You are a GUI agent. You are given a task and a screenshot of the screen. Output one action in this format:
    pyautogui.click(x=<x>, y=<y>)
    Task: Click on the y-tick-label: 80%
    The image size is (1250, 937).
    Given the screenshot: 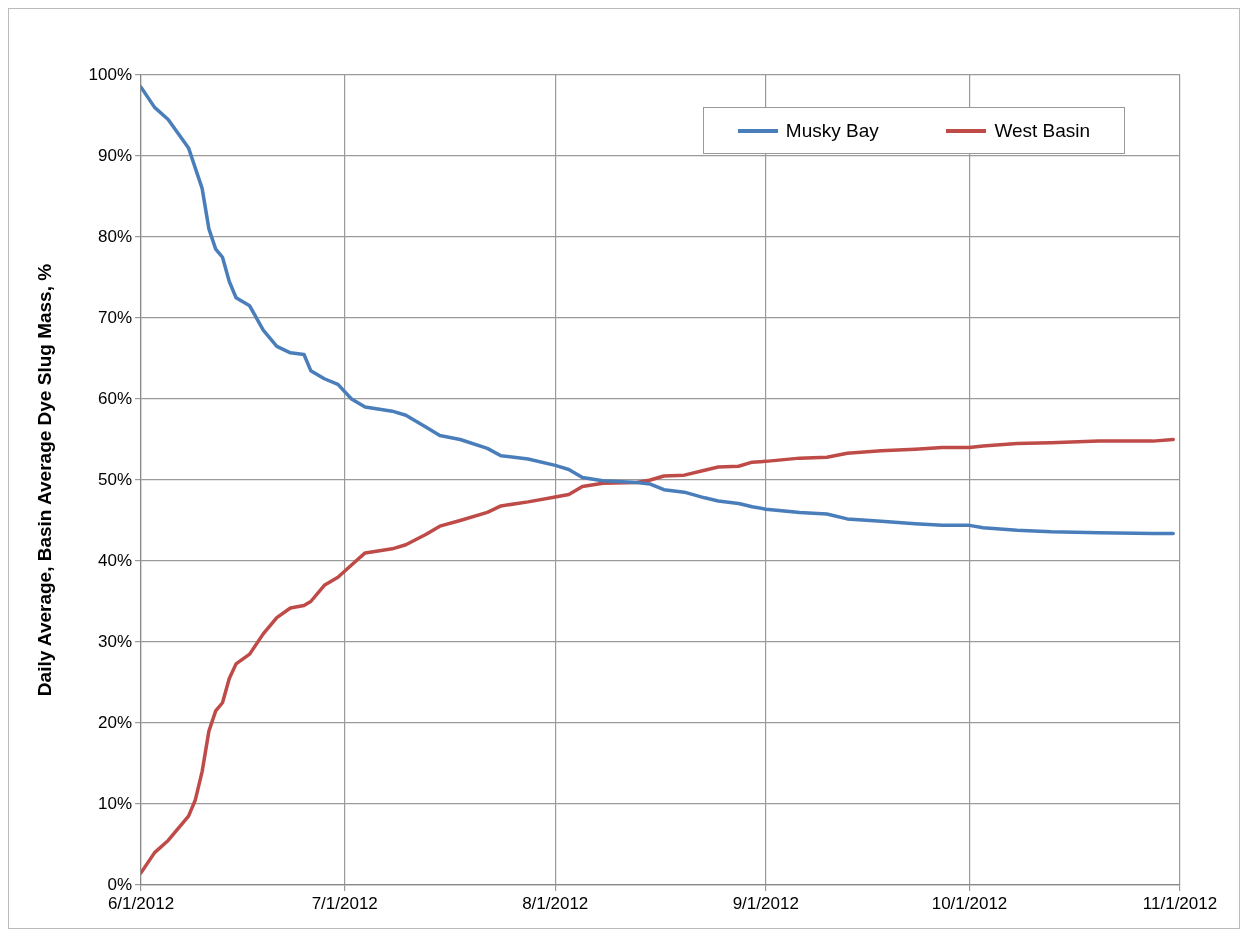 What is the action you would take?
    pyautogui.click(x=114, y=236)
    